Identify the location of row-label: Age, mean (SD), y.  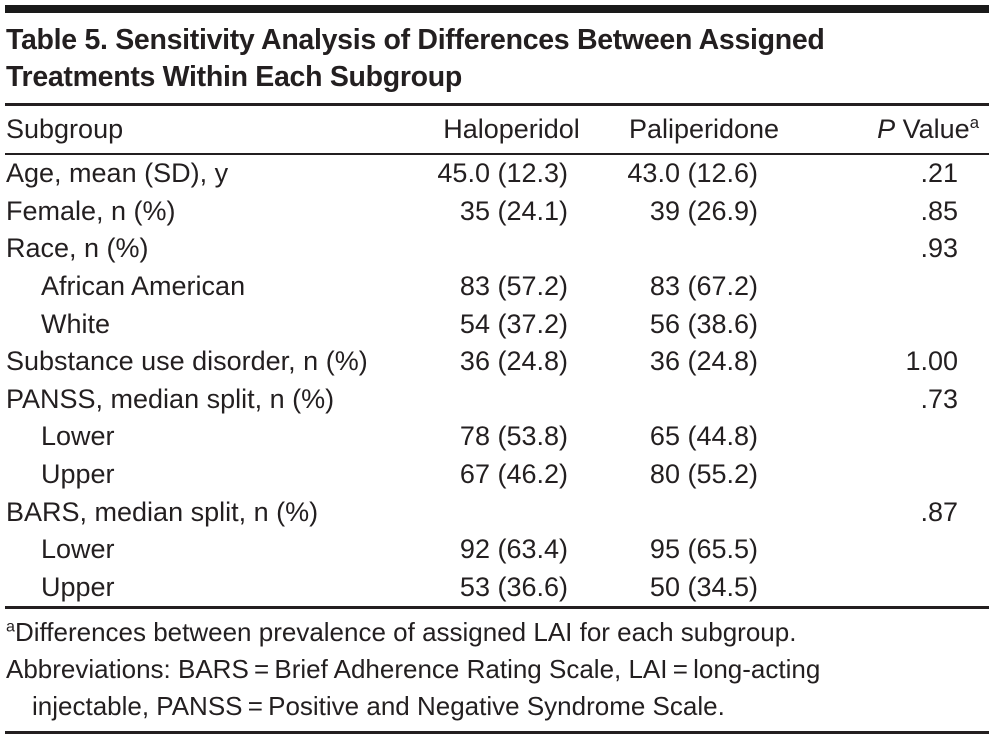
(117, 173).